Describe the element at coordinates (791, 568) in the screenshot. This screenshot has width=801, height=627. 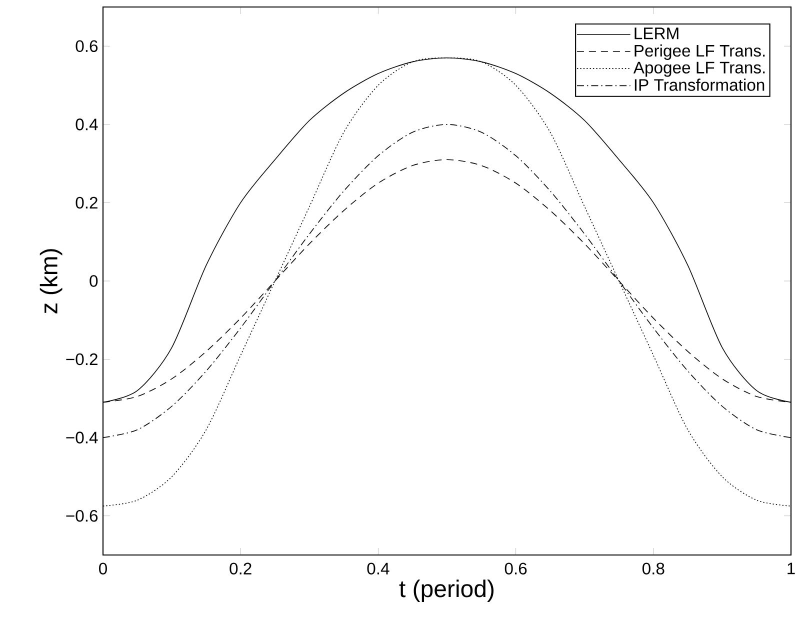
I see `x-tick-label: 1` at that location.